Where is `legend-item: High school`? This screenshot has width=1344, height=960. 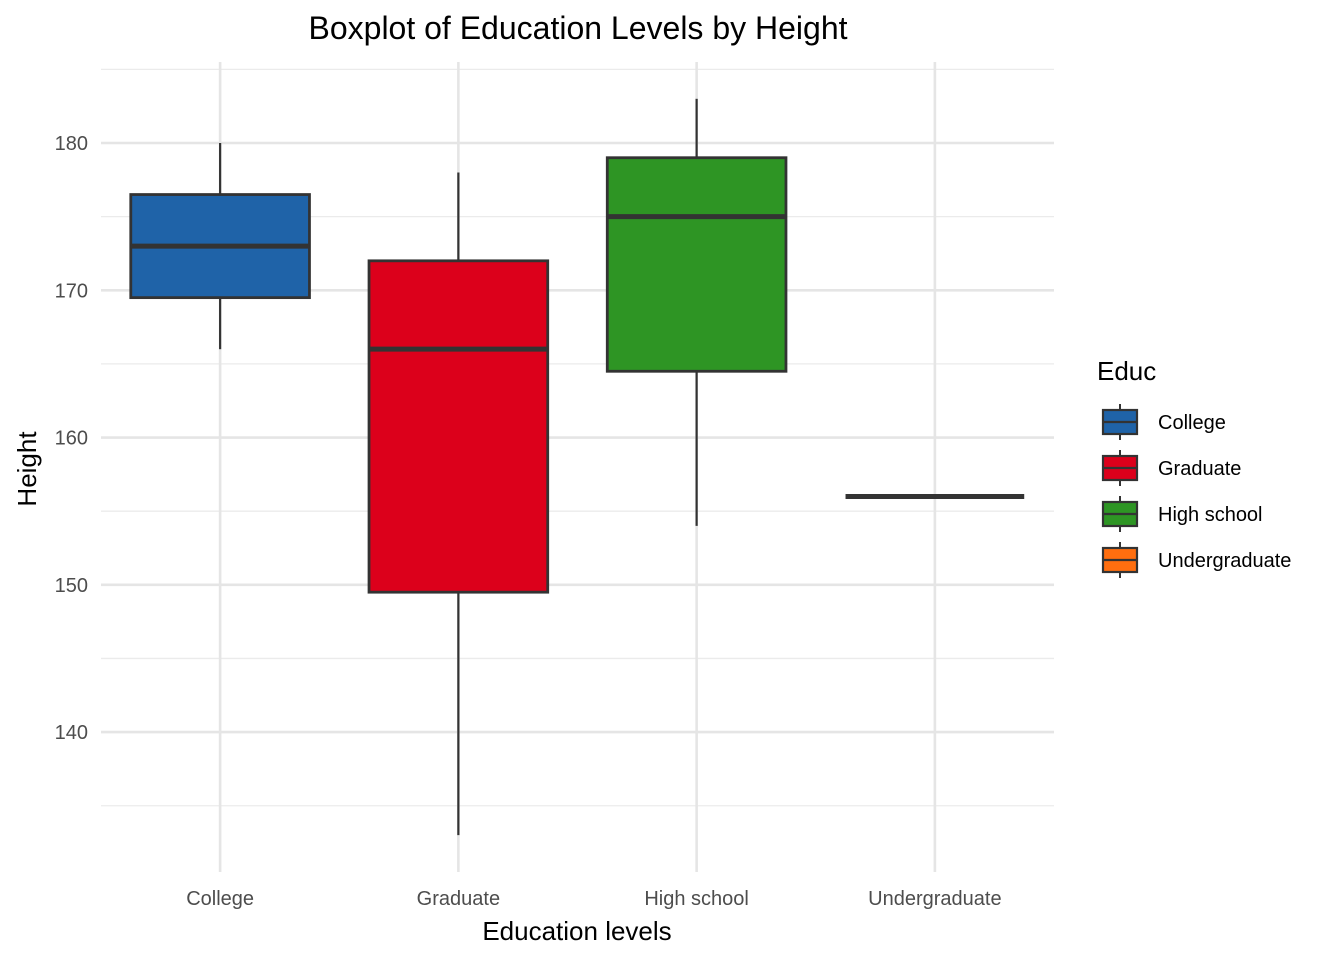
legend-item: High school is located at coordinates (1182, 514).